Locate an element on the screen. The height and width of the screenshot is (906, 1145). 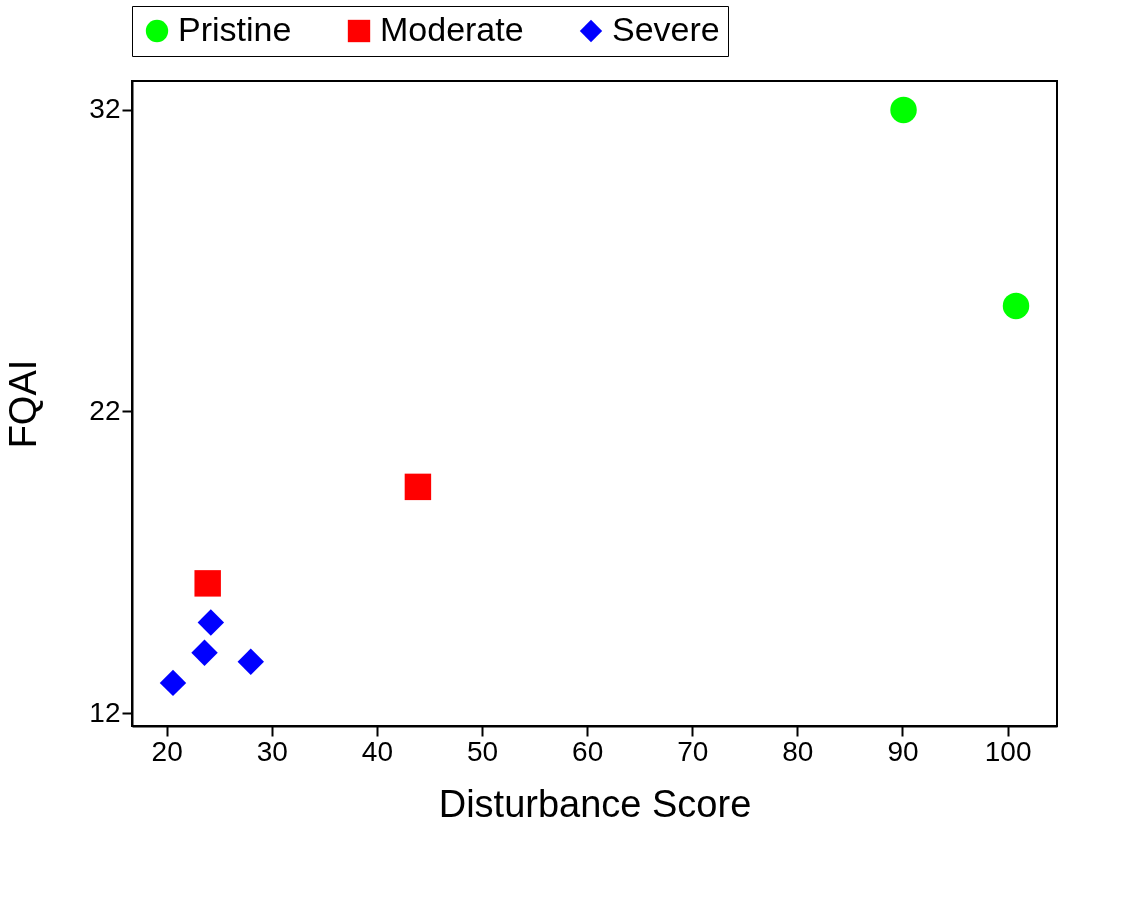
x-tick-label: 30 is located at coordinates (272, 751).